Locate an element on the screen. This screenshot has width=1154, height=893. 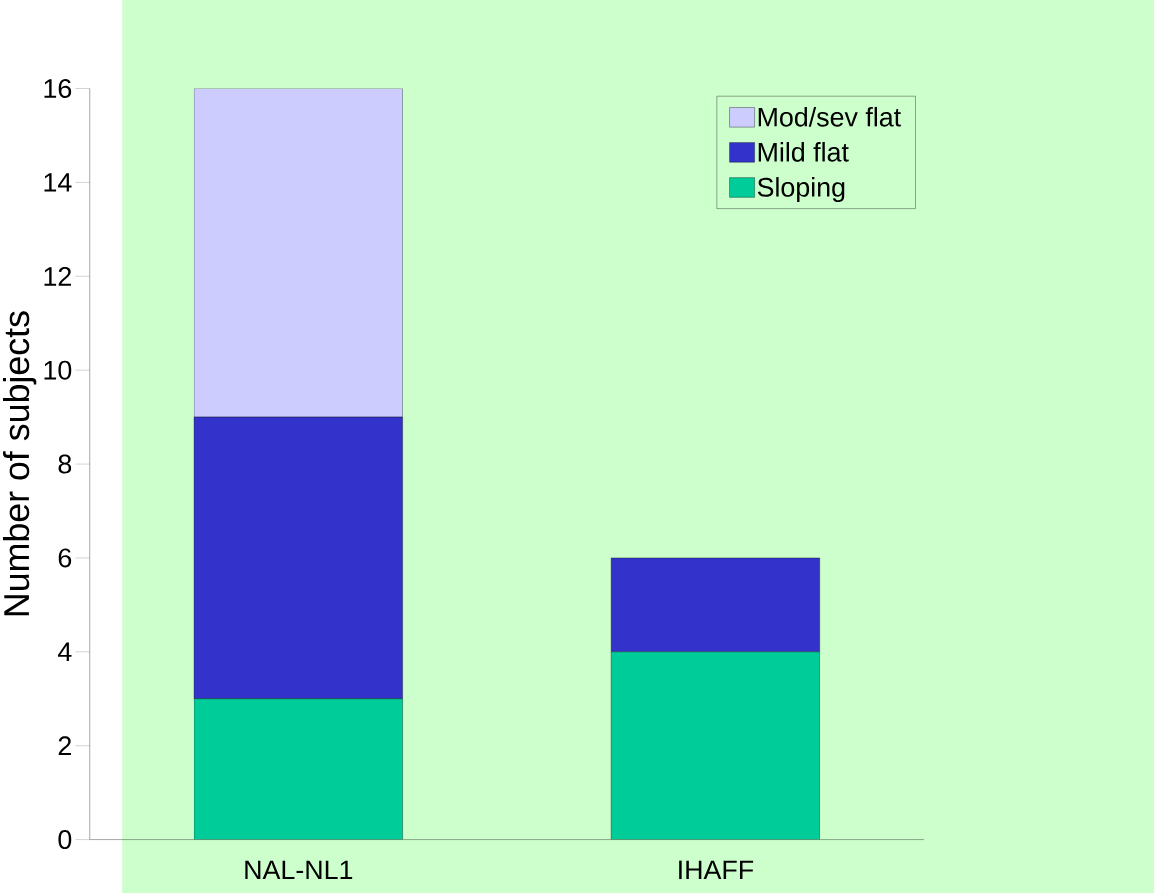
y-tick-label: 6 is located at coordinates (65, 558).